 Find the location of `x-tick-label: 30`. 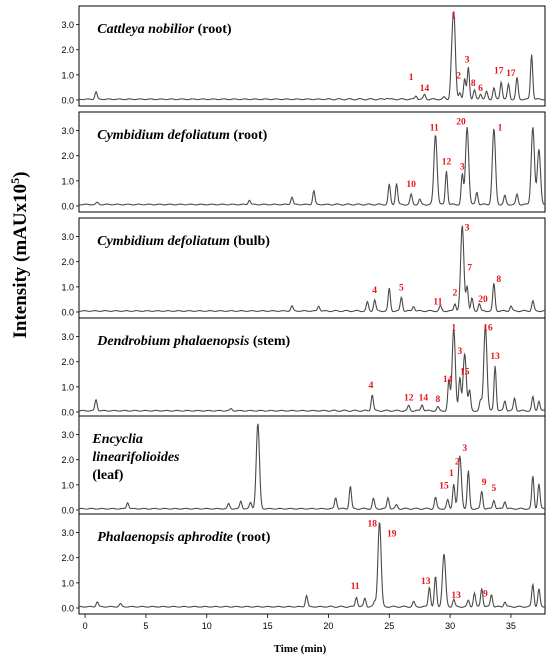

x-tick-label: 30 is located at coordinates (450, 626).